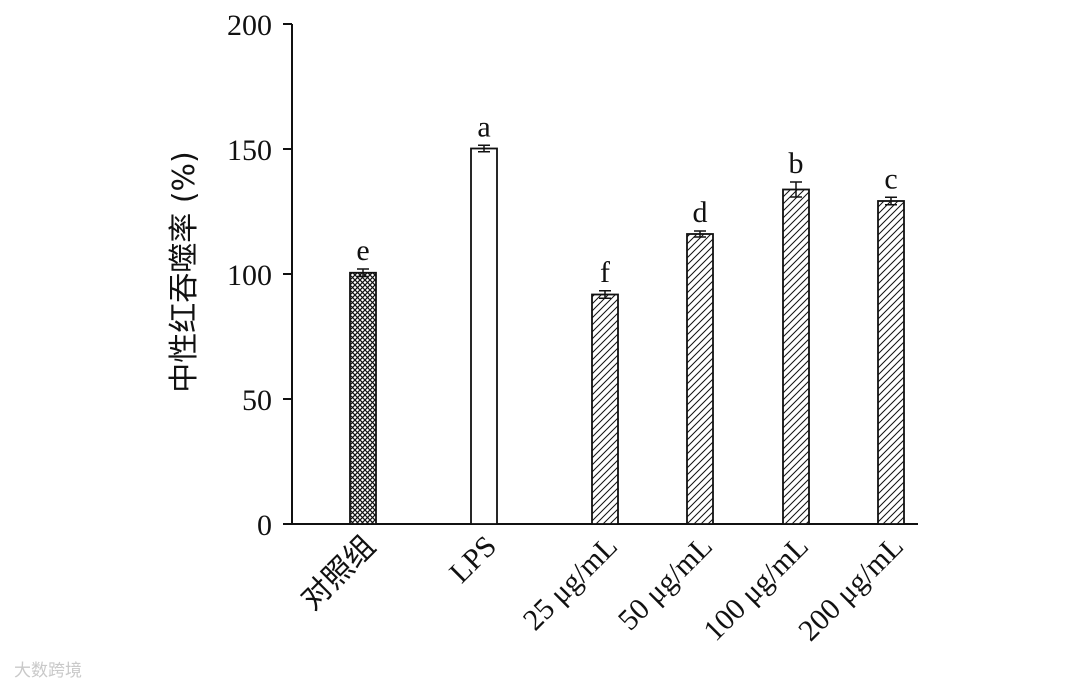 This screenshot has width=1080, height=693. I want to click on y-tick-label: 150, so click(249, 150).